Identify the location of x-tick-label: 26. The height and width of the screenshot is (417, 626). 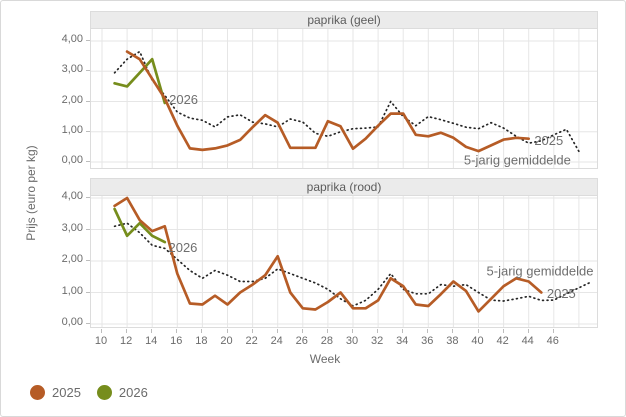
(301, 341).